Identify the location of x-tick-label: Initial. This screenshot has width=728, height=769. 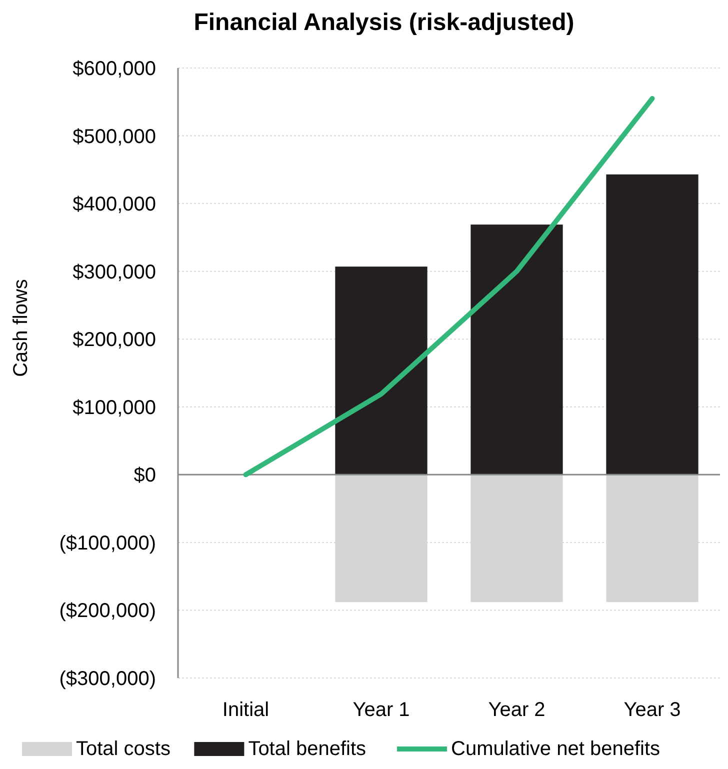
(246, 710).